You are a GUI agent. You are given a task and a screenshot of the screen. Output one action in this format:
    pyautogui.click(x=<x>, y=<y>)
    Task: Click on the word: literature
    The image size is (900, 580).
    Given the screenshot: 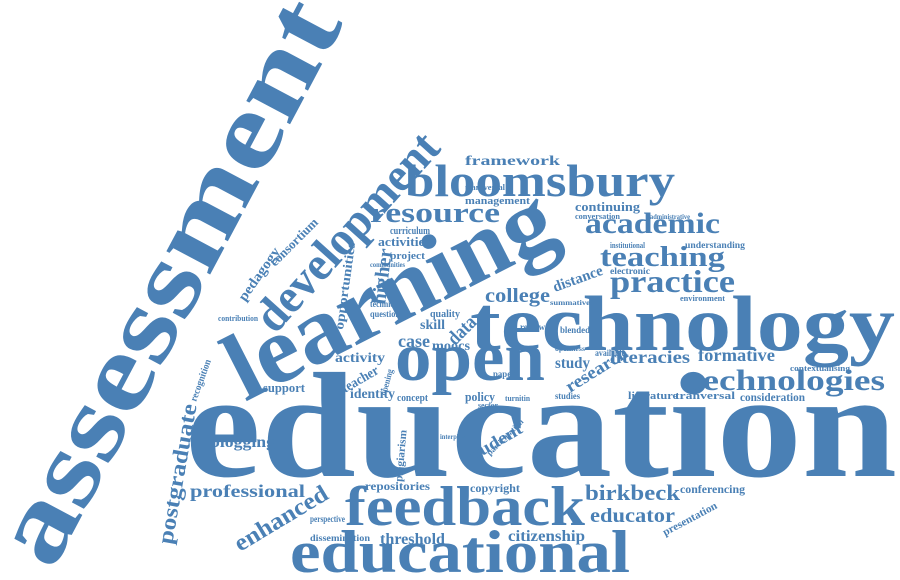 What is the action you would take?
    pyautogui.click(x=653, y=396)
    